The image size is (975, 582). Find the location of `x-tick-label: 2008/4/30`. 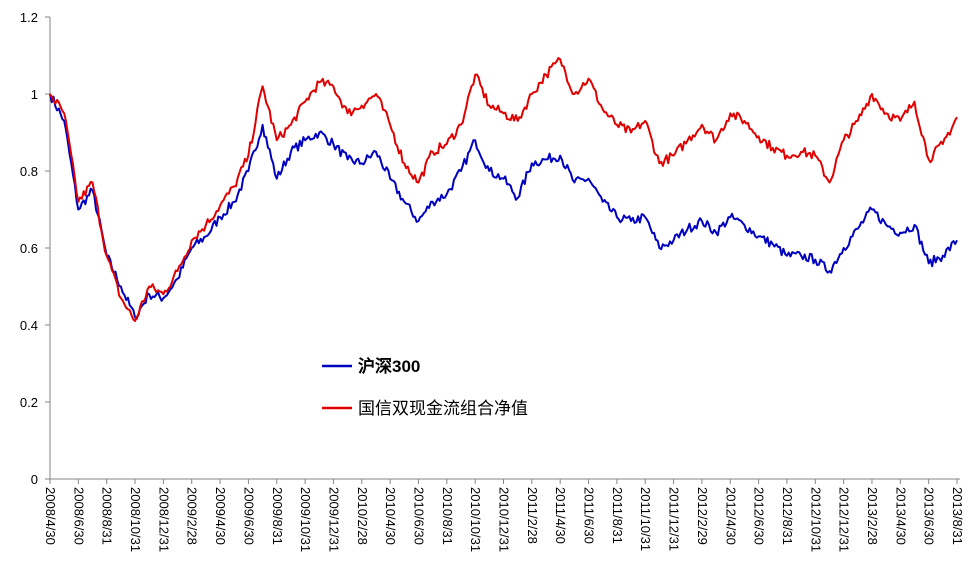

x-tick-label: 2008/4/30 is located at coordinates (50, 516).